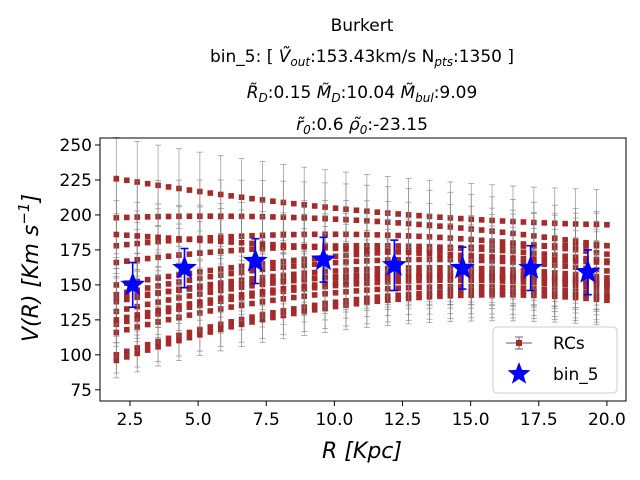 This screenshot has height=480, width=640. I want to click on y-tick-label: 175, so click(76, 251).